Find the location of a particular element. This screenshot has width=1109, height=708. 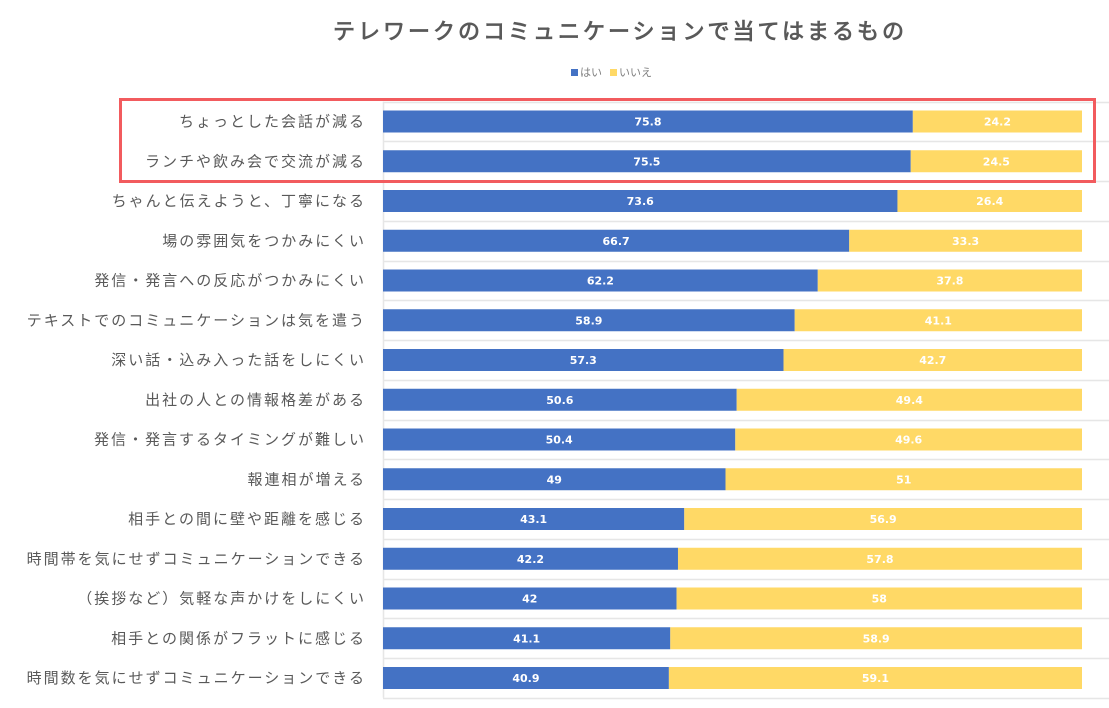

category-label: 深い話・込み入った話をしにくい is located at coordinates (238, 360).